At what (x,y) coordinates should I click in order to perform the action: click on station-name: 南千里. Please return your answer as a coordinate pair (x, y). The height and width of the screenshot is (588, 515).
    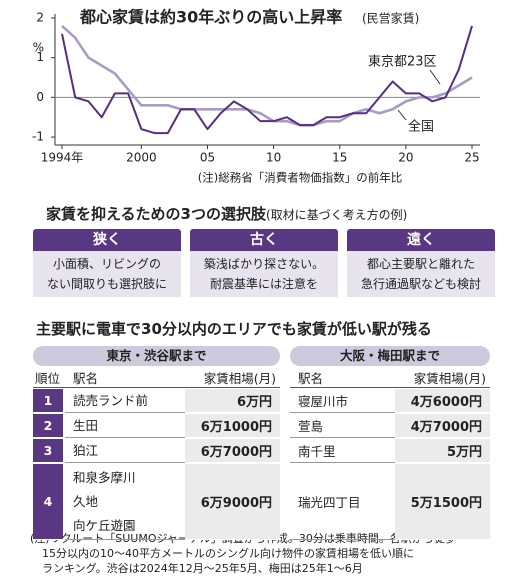
    Looking at the image, I should click on (342, 451).